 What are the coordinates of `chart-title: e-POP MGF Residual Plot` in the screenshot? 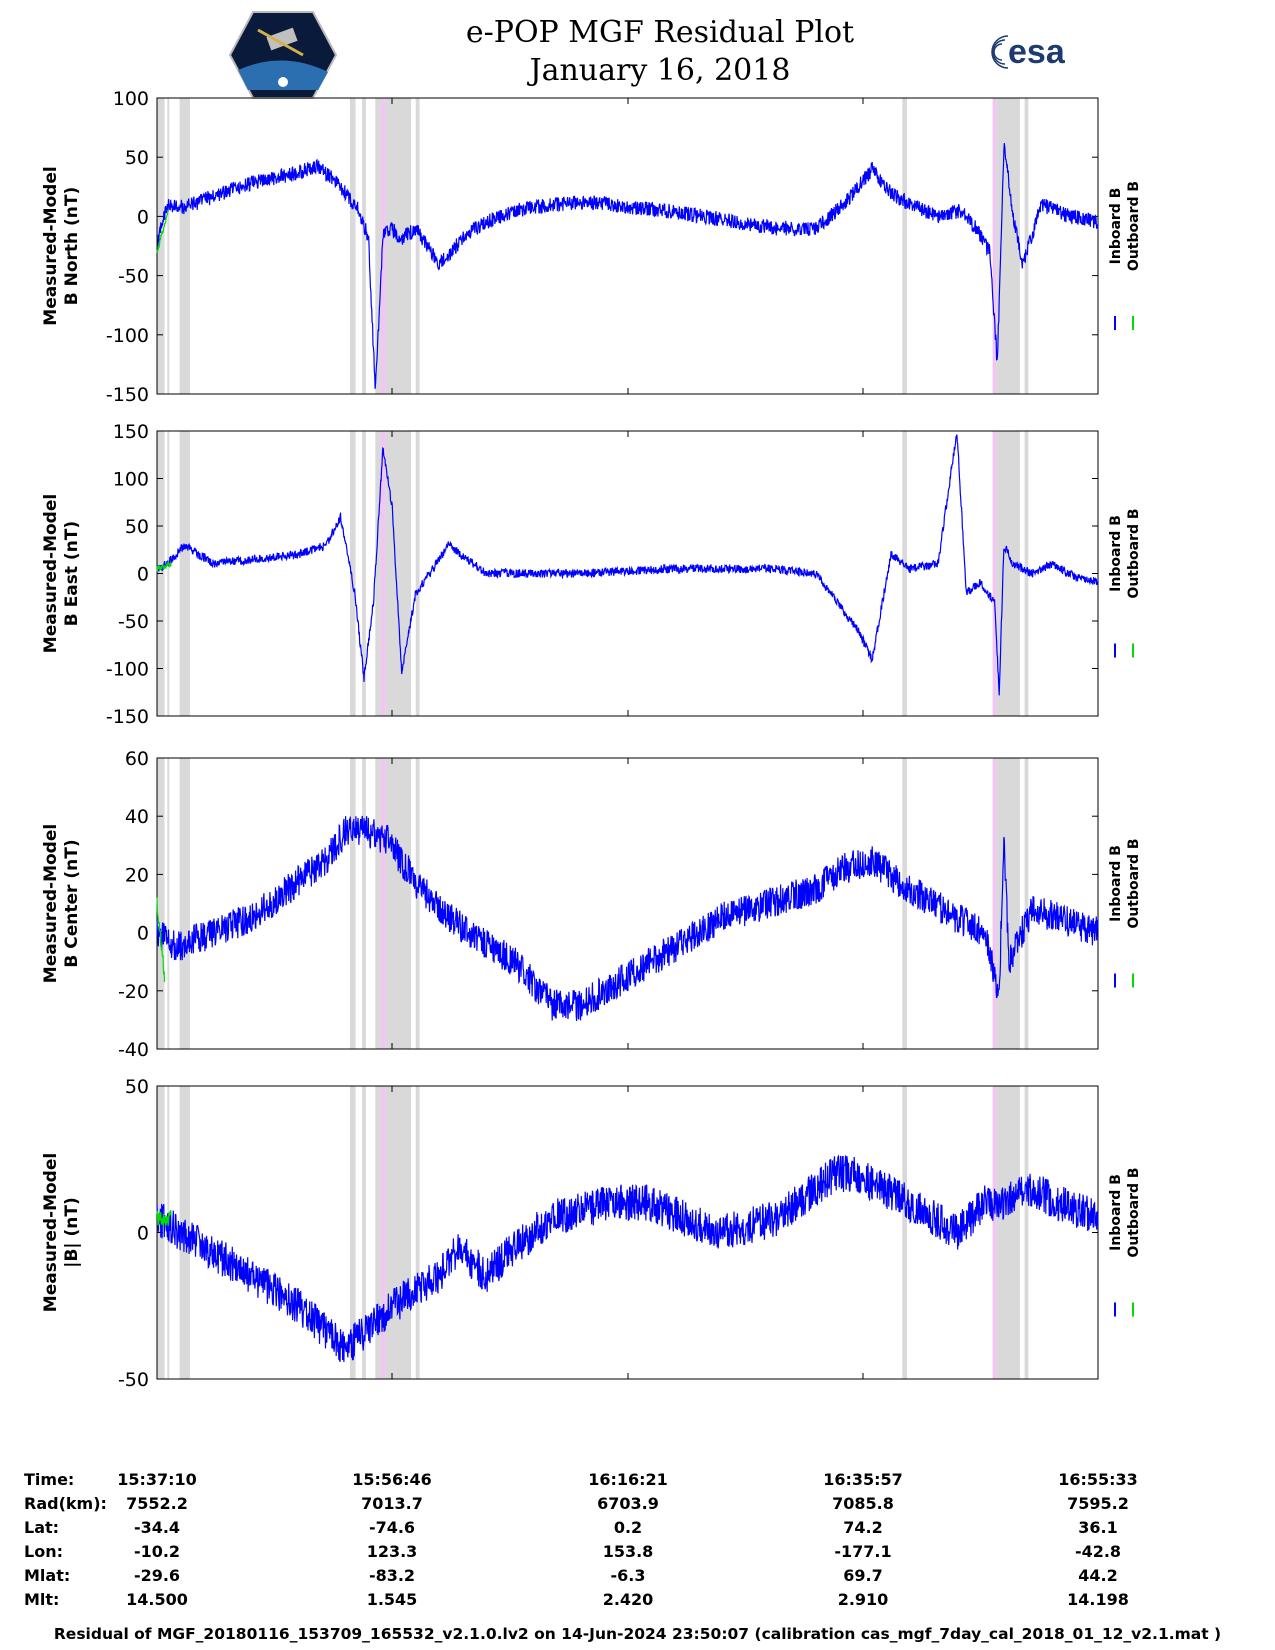 It's located at (660, 32).